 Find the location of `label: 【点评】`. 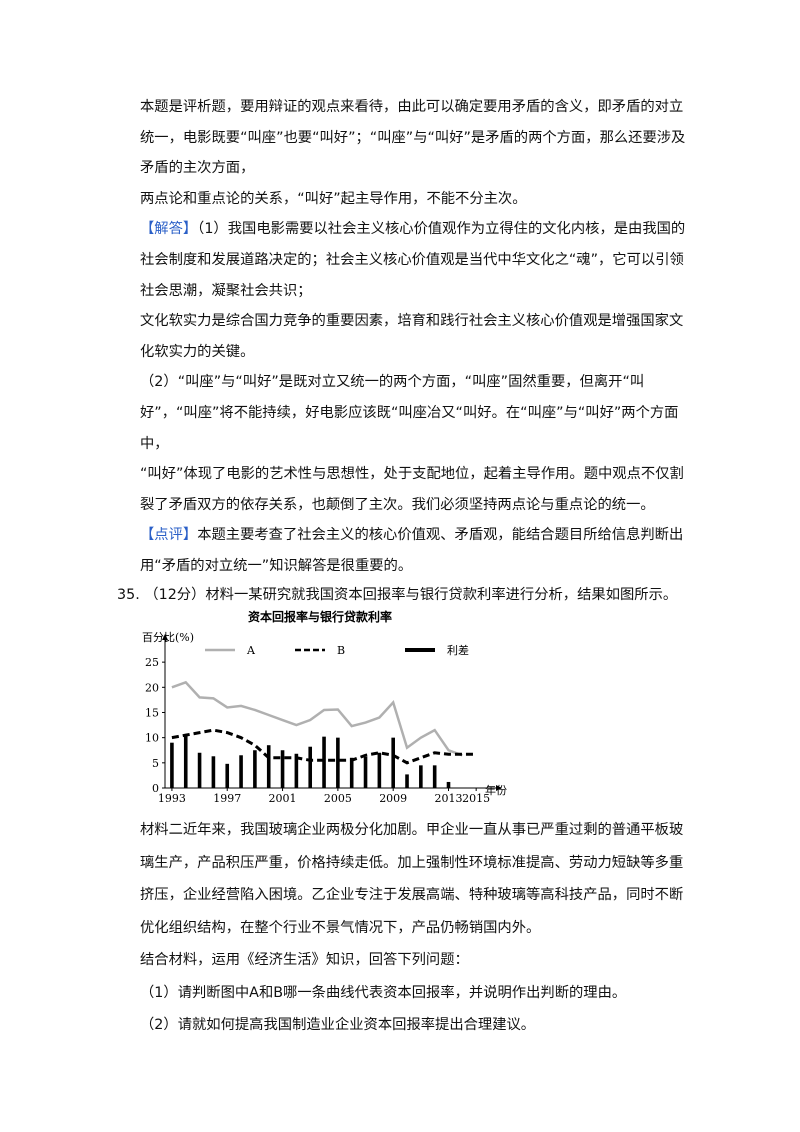

label: 【点评】 is located at coordinates (169, 535).